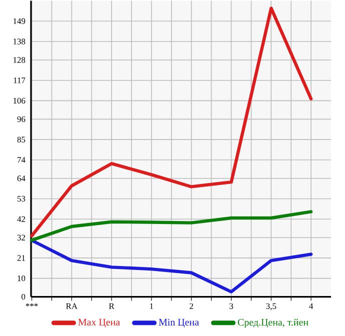  I want to click on x-tick-label: ***, so click(32, 305).